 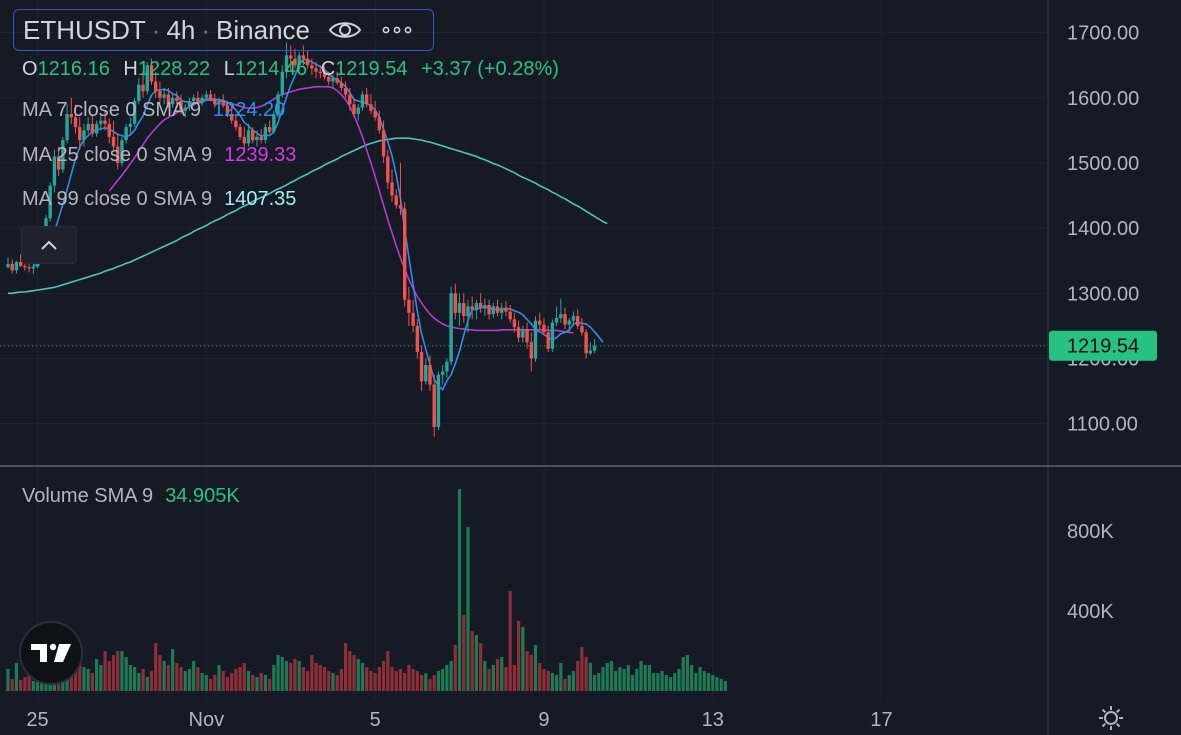 I want to click on time-tick-label: 17, so click(x=881, y=720).